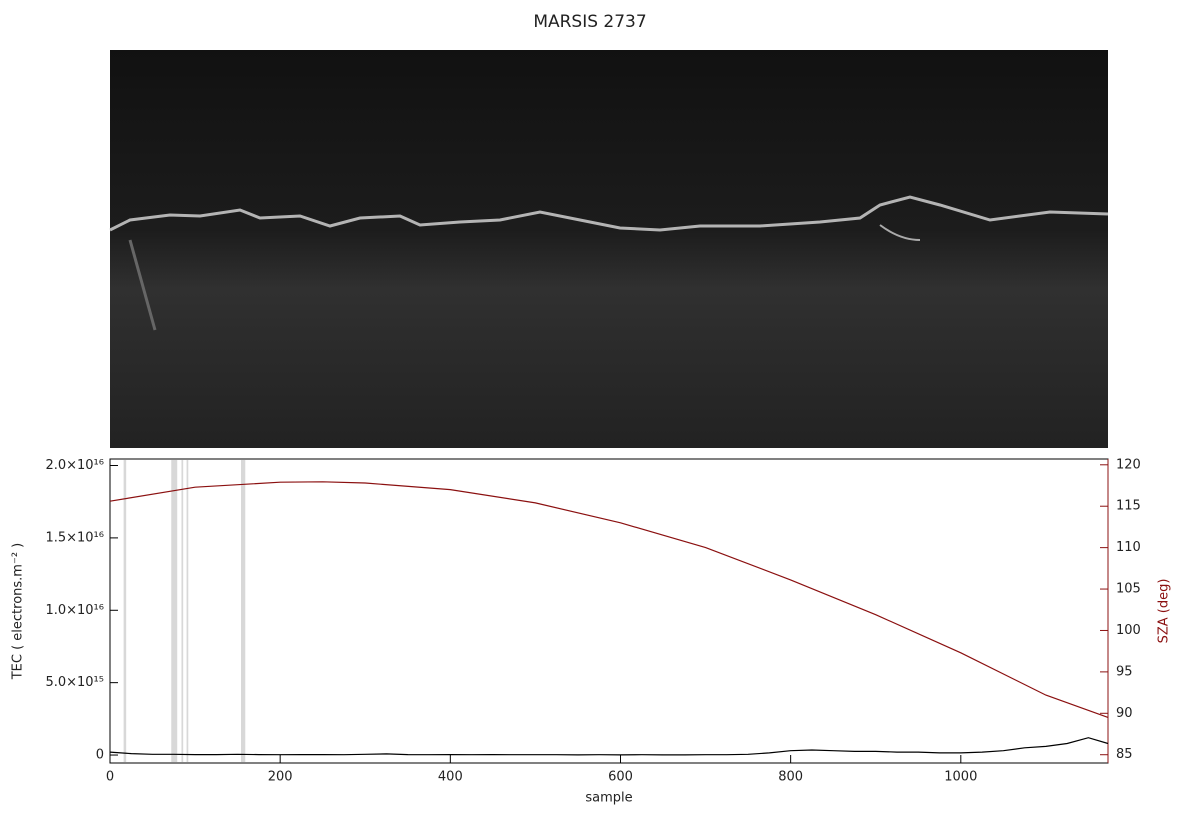 The image size is (1180, 830). What do you see at coordinates (74, 682) in the screenshot?
I see `y-tick-label: 5.0×10¹⁵` at bounding box center [74, 682].